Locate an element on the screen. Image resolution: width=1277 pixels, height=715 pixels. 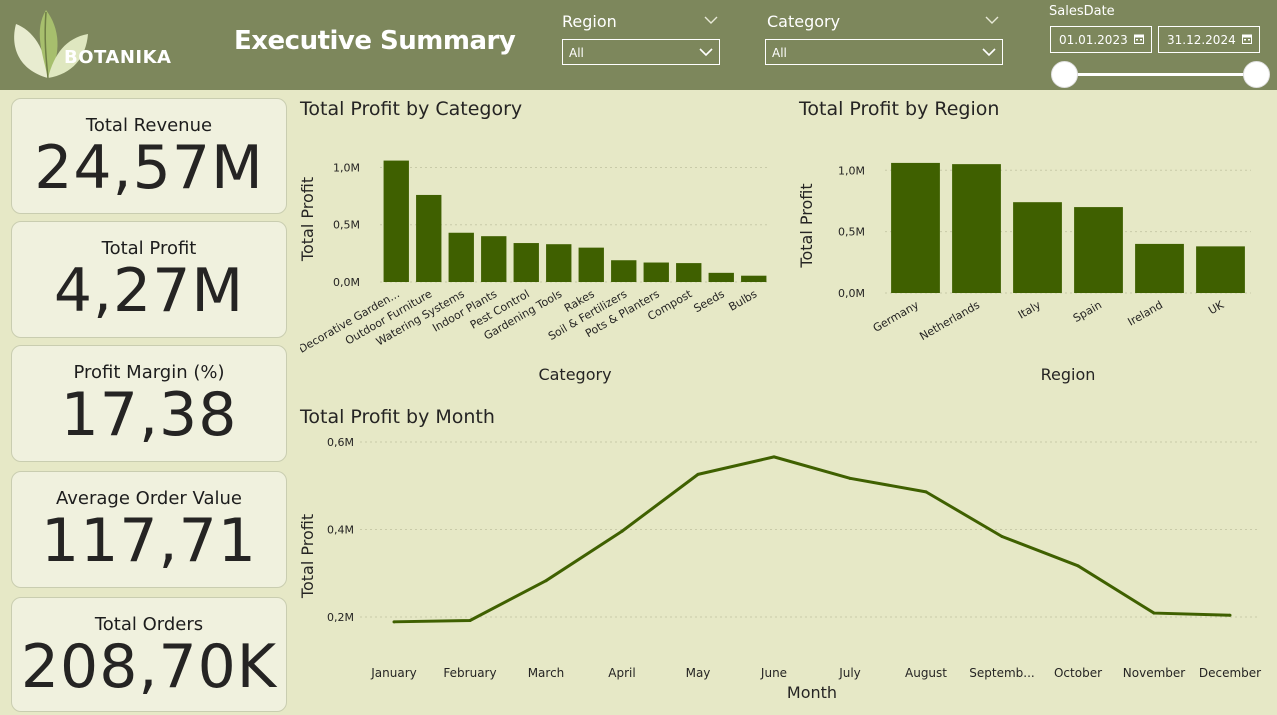
kpi-card-profit-margin: Profit Margin (%) 17,38 is located at coordinates (149, 403).